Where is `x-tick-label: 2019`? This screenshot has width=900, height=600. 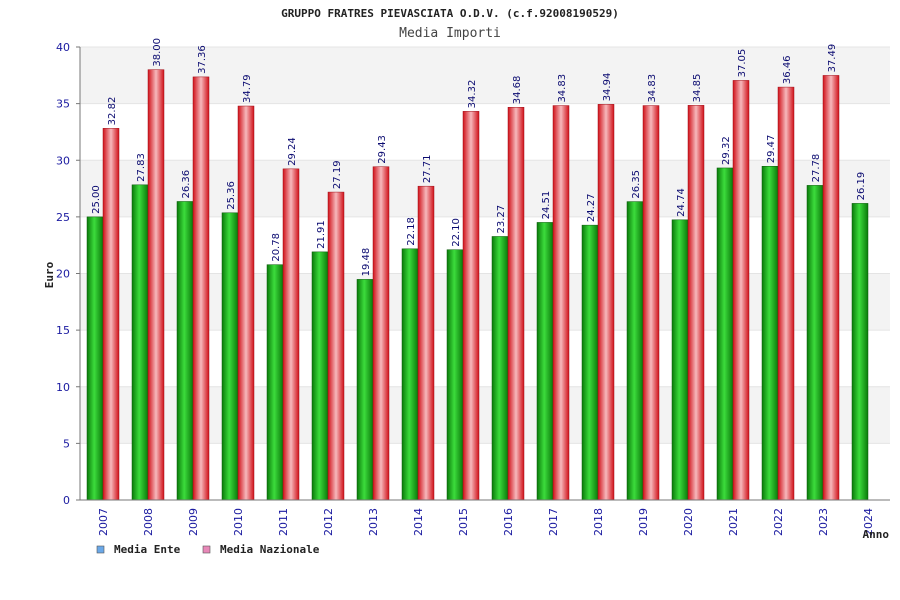
x-tick-label: 2019 is located at coordinates (643, 522).